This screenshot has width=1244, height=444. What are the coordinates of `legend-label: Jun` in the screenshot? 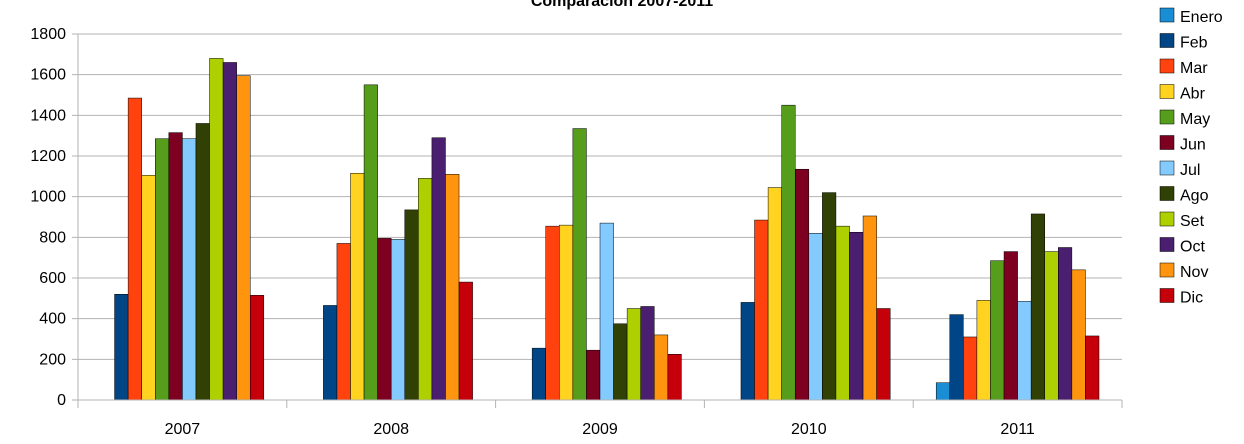 It's located at (1193, 145).